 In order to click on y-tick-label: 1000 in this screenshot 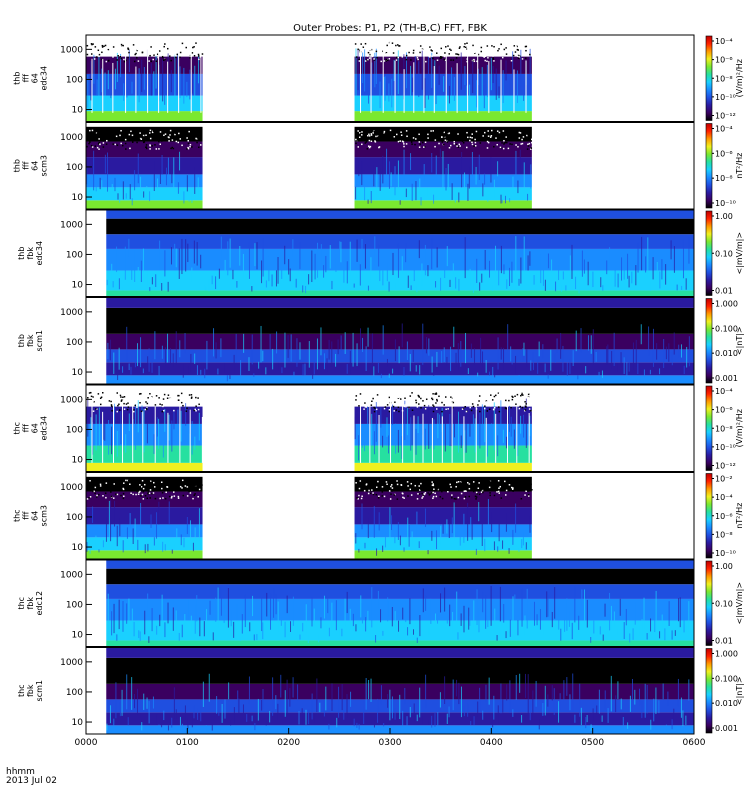, I will do `click(71, 50)`.